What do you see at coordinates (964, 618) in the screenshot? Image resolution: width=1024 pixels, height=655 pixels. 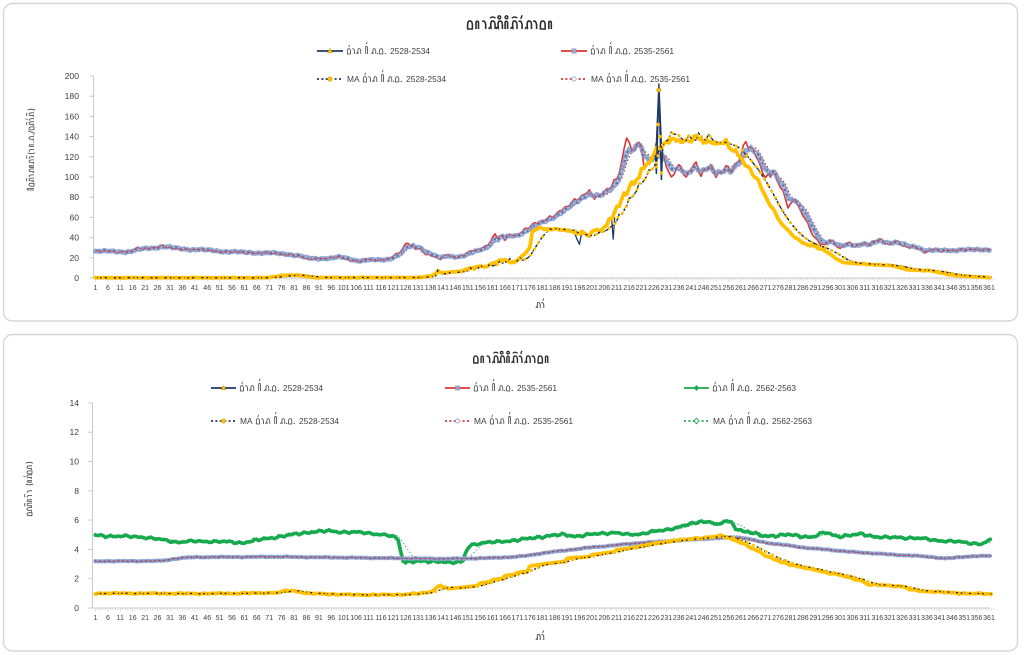 I see `svg-text: 351` at bounding box center [964, 618].